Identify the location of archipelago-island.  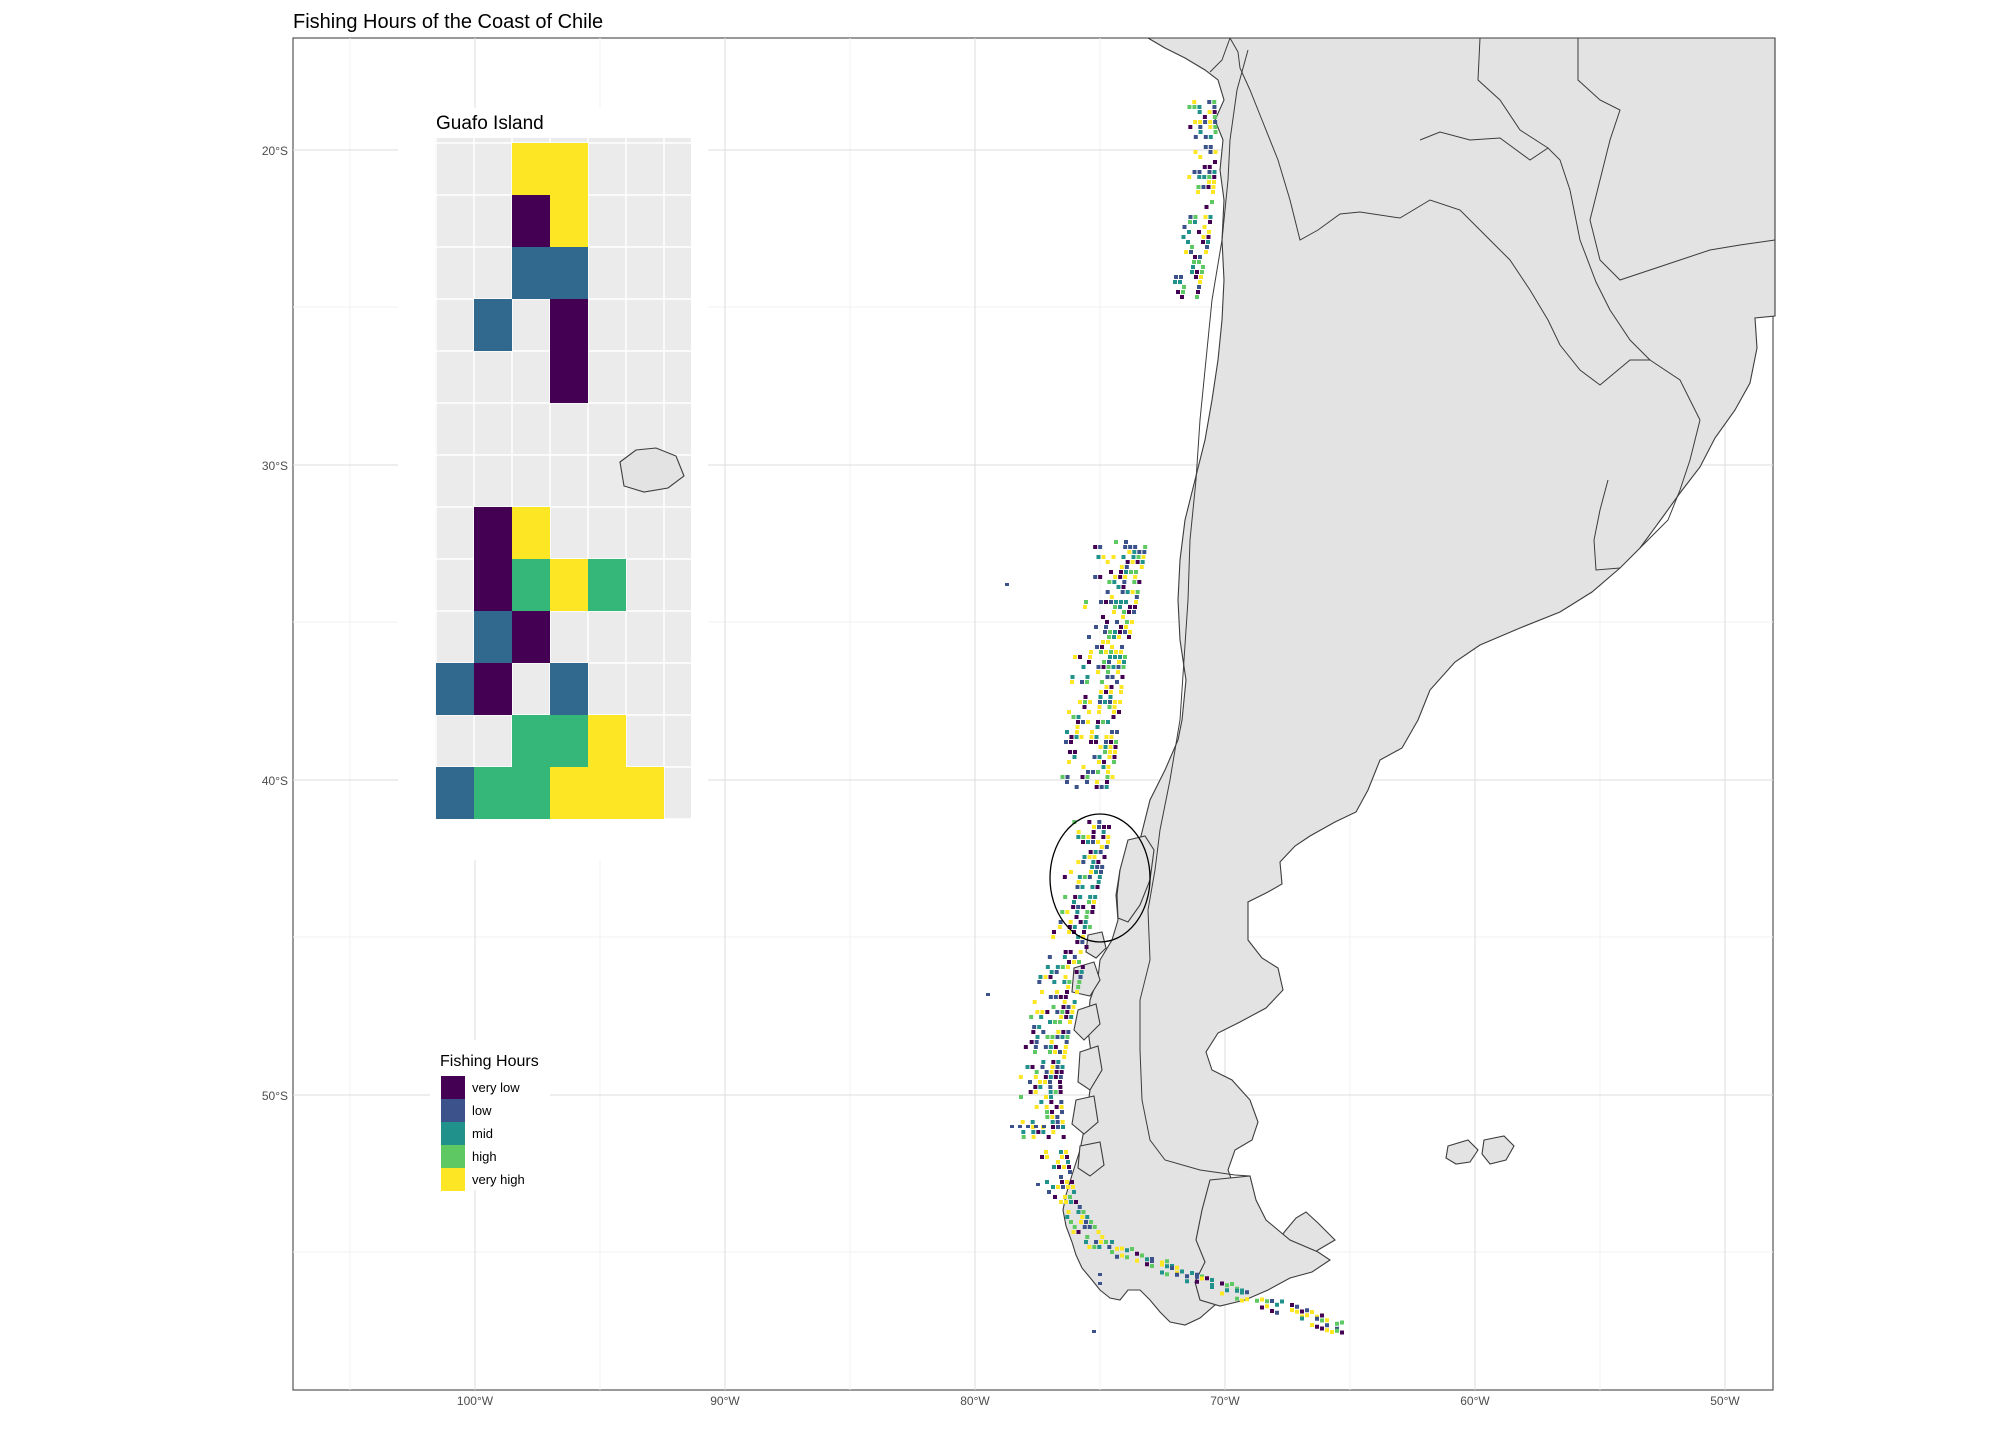
(1091, 1159).